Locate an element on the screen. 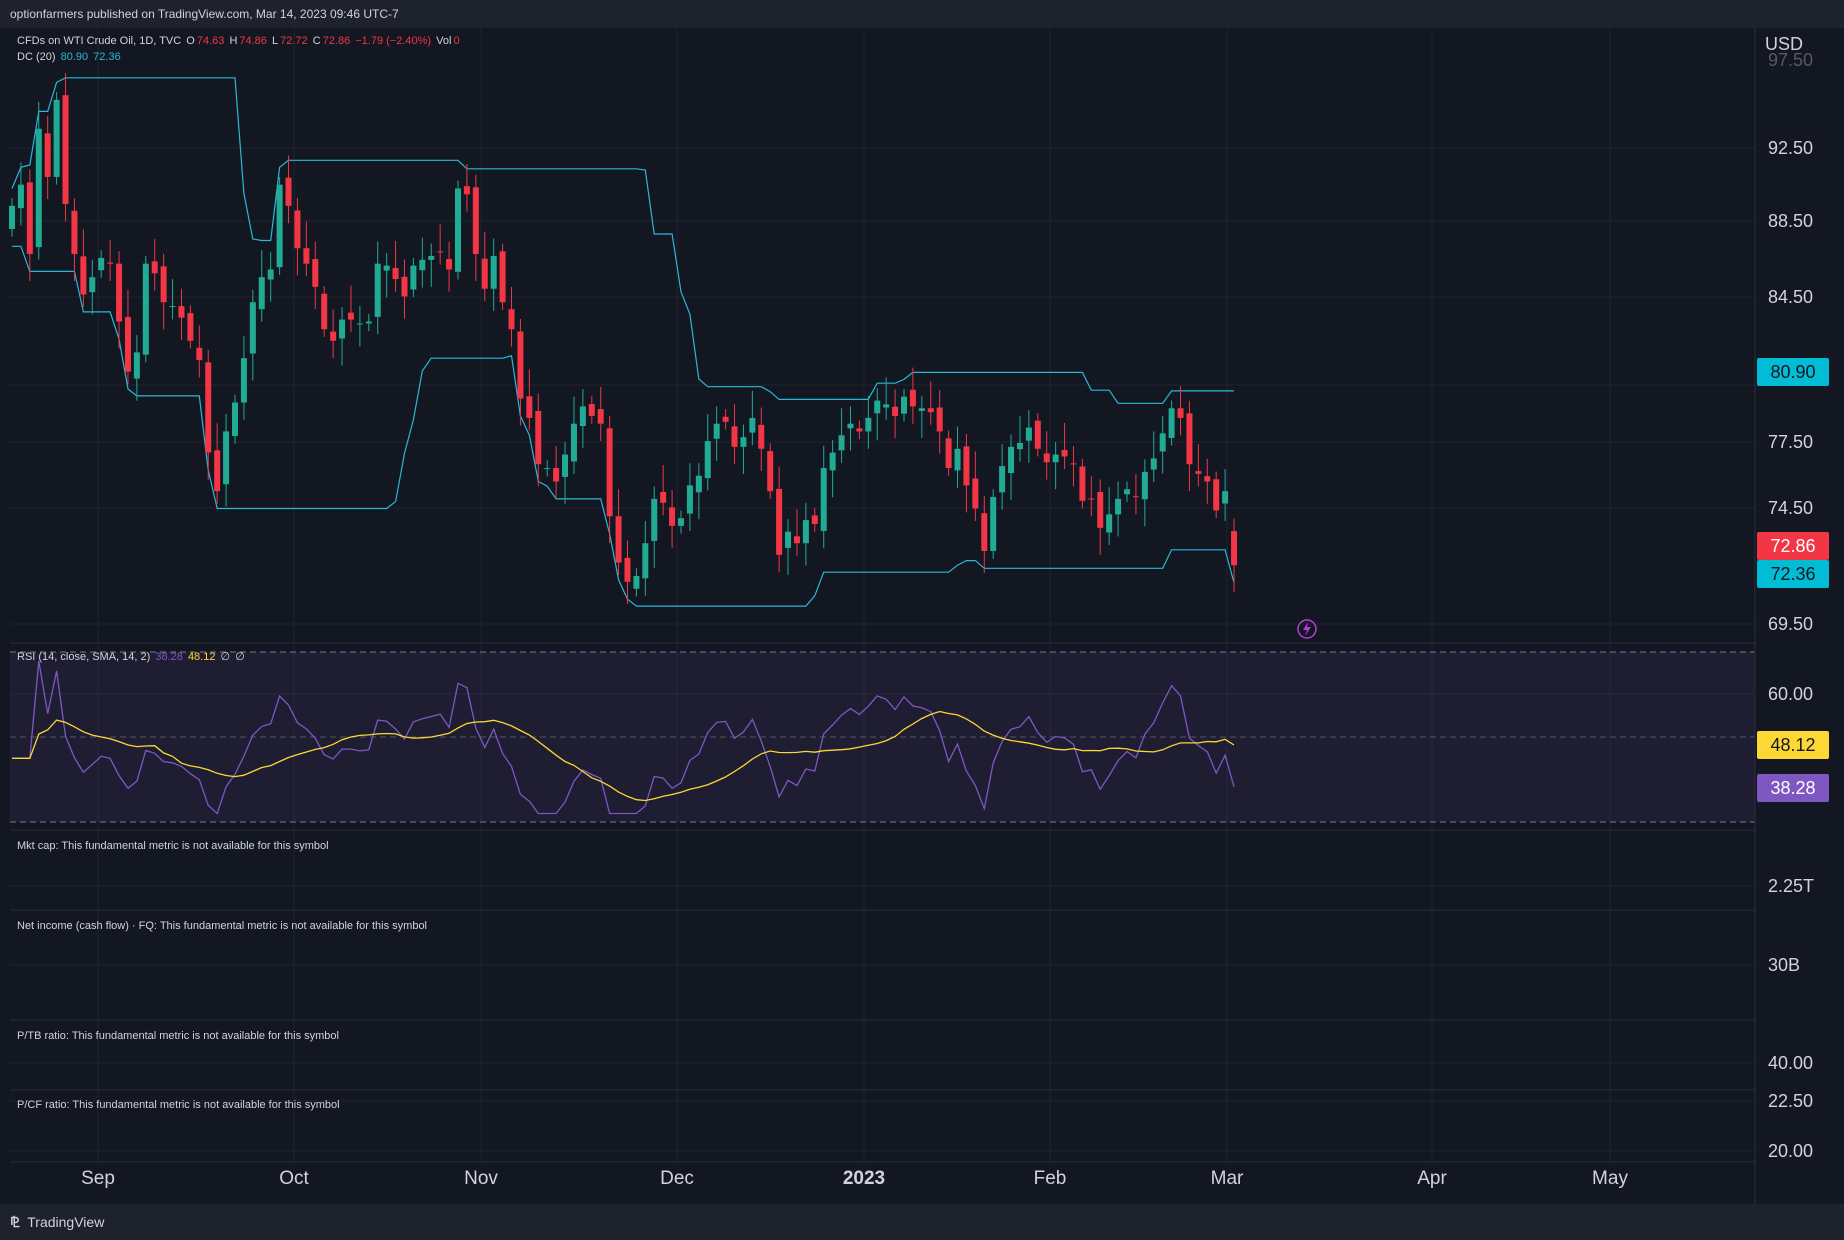 Image resolution: width=1844 pixels, height=1240 pixels. rsi-sma-badge: 48.12 is located at coordinates (1793, 745).